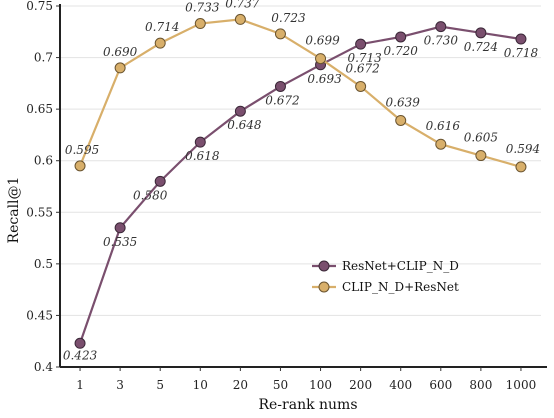 This screenshot has height=418, width=554. I want to click on y-tick-label: 0.4, so click(43, 367).